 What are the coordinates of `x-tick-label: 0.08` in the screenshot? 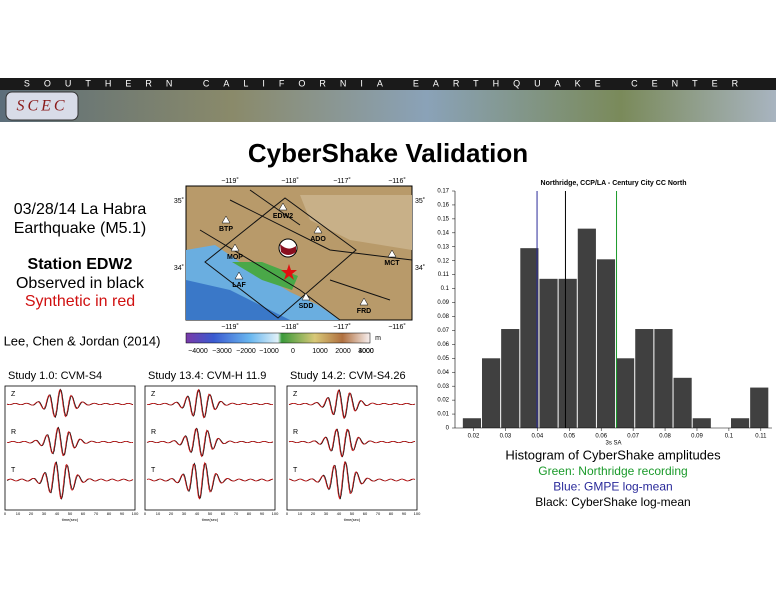 It's located at (665, 437).